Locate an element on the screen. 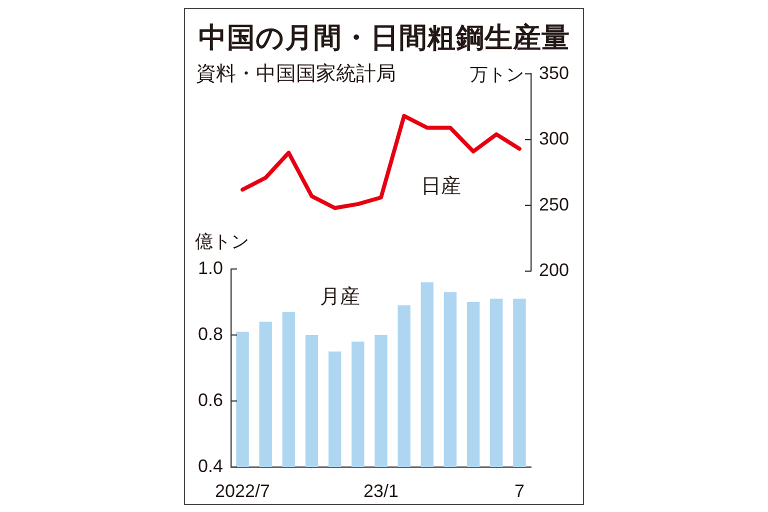  y-tick-label: 250 is located at coordinates (554, 204).